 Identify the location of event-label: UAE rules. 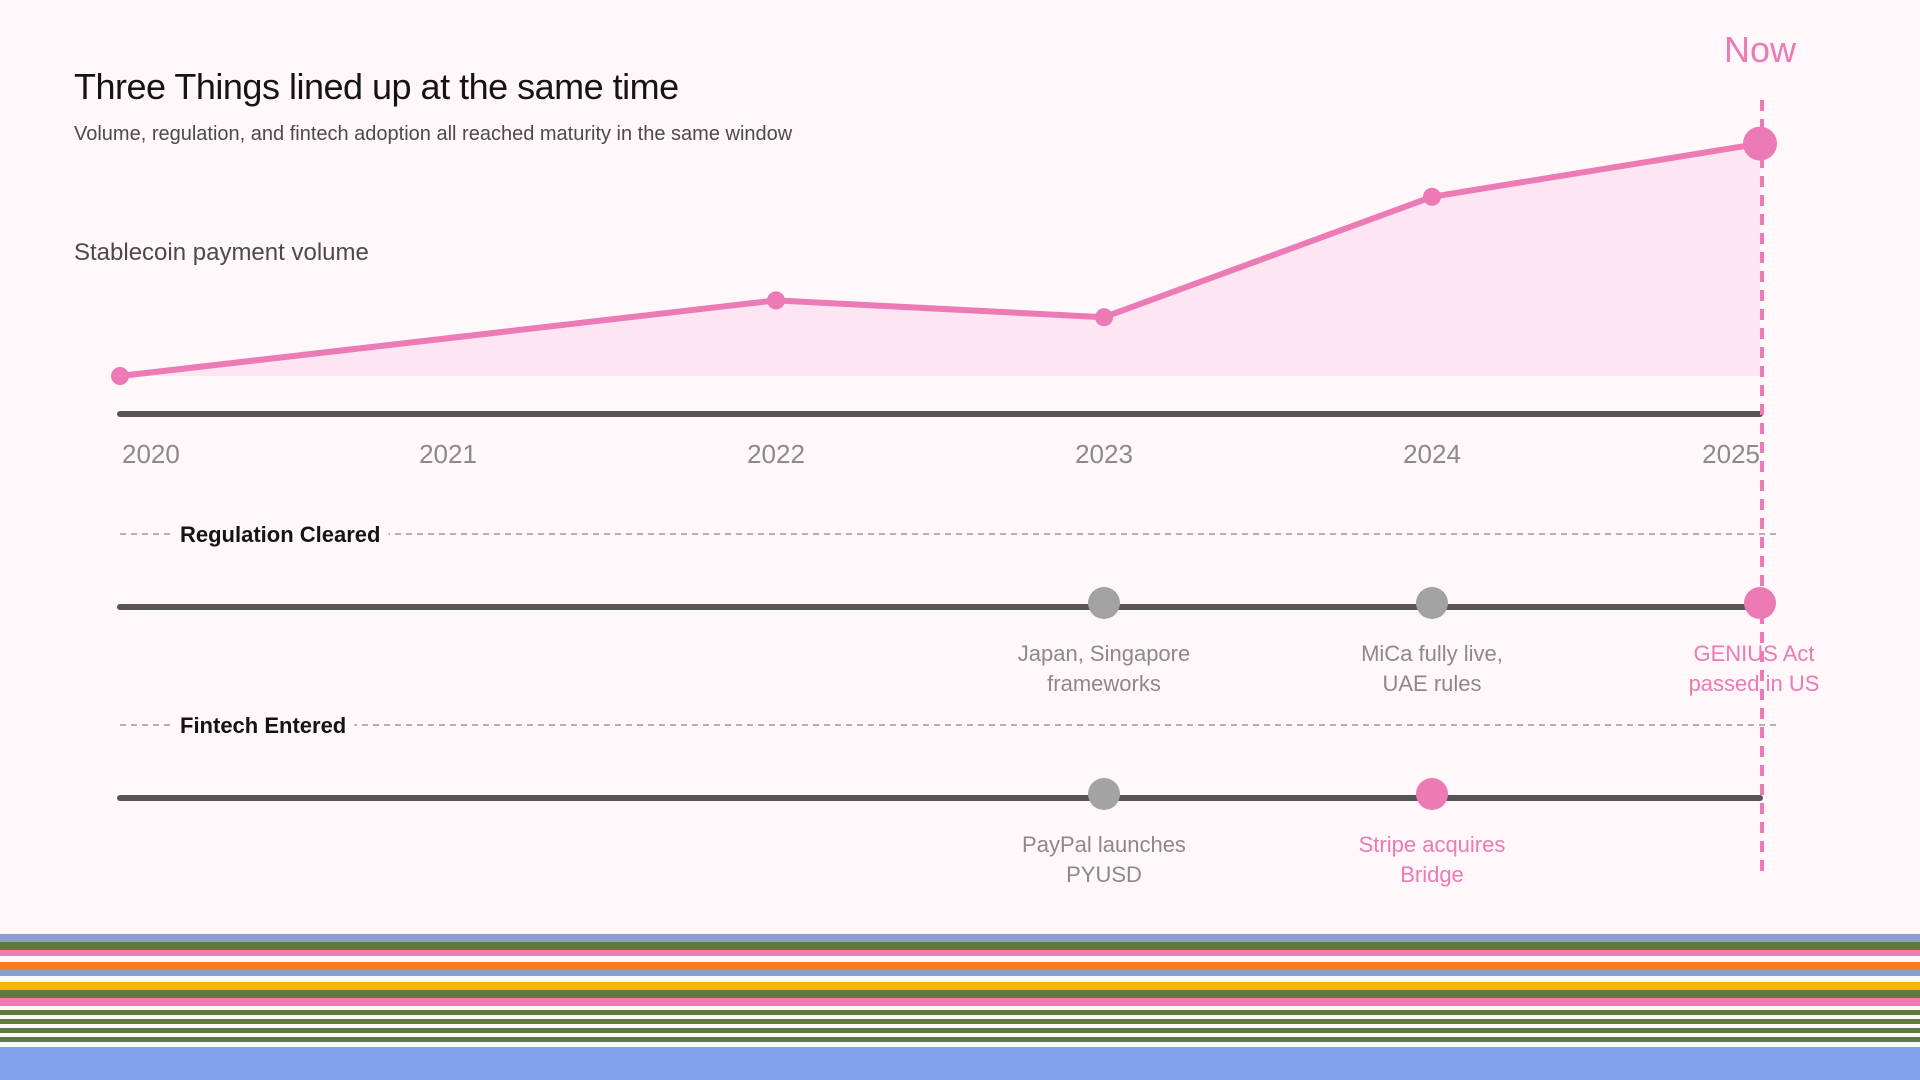
(1431, 683).